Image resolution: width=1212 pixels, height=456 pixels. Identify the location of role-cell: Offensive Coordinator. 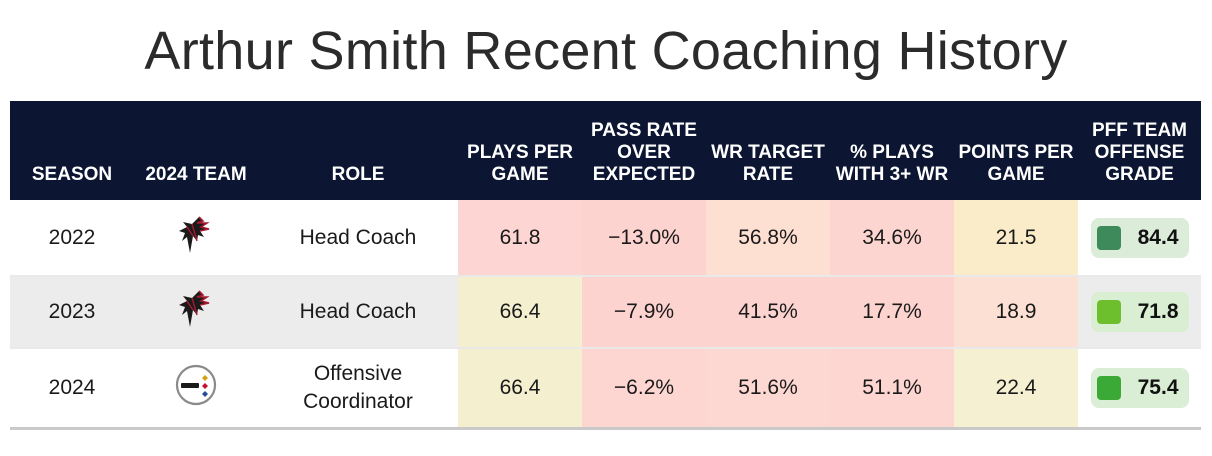
(358, 389).